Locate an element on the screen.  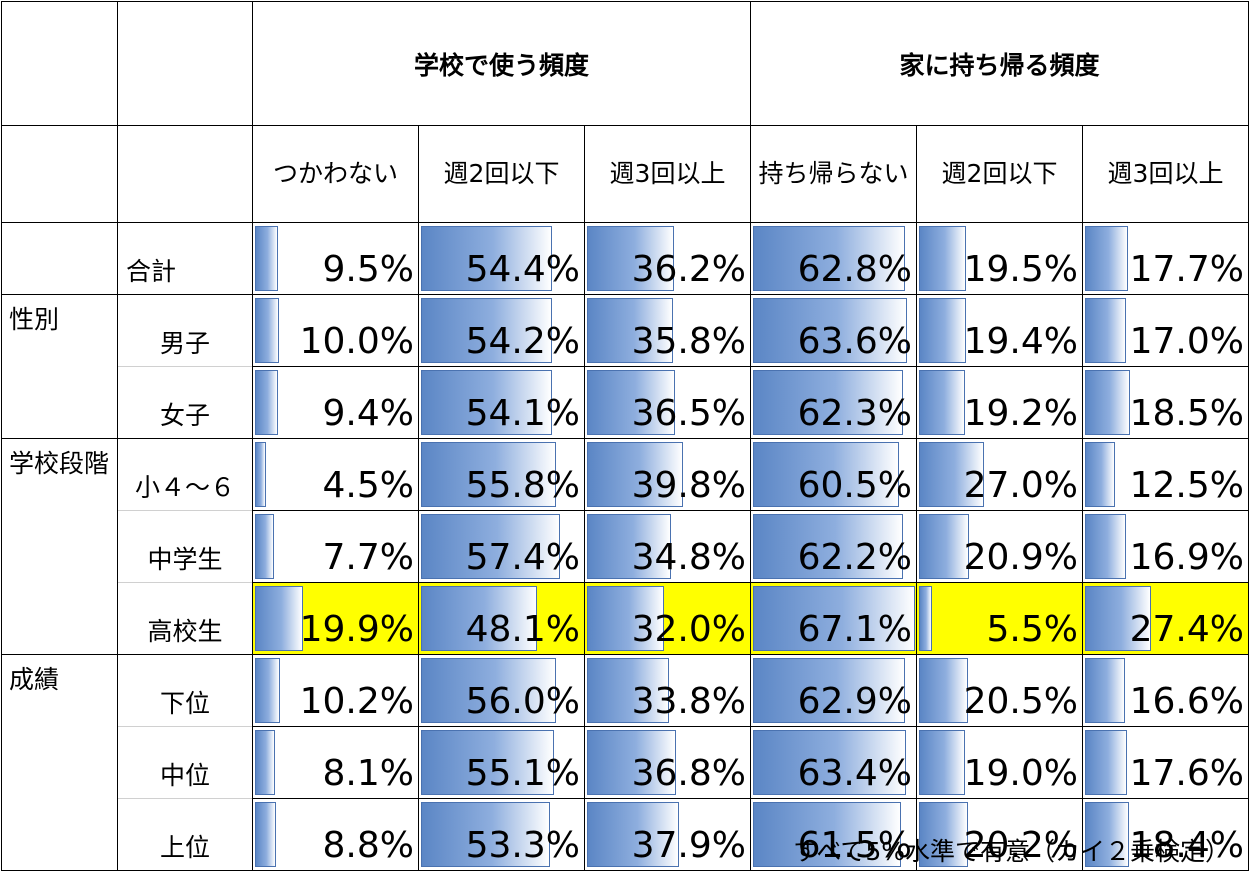
percentage-value: 7.7% is located at coordinates (368, 557).